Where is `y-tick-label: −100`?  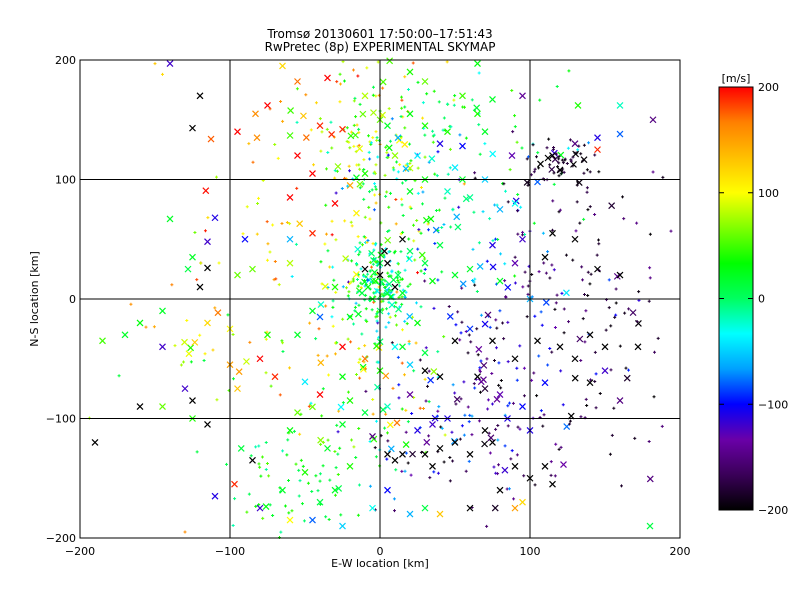 y-tick-label: −100 is located at coordinates (61, 419).